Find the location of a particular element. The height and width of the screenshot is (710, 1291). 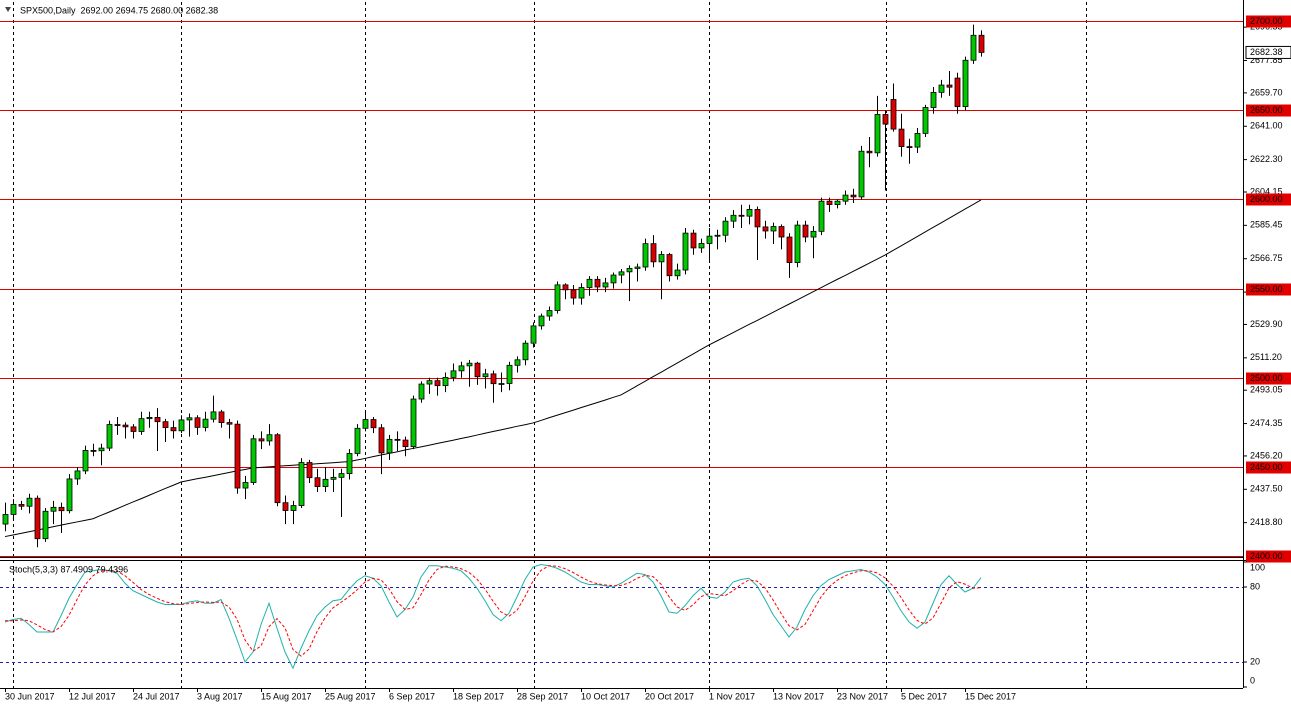

level-label: 2650.00 is located at coordinates (1266, 110).